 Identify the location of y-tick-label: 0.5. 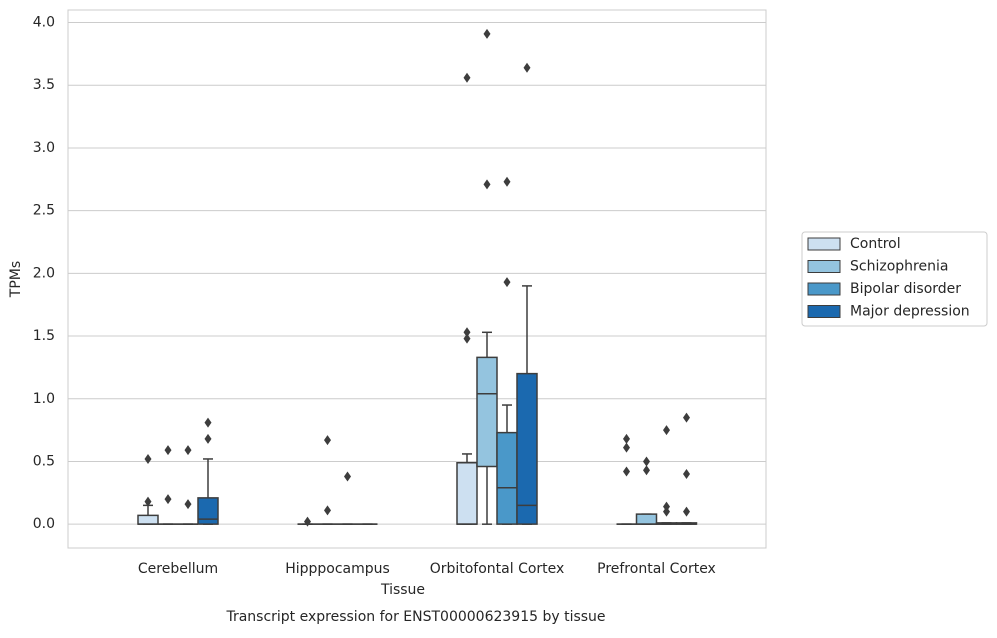
(44, 461).